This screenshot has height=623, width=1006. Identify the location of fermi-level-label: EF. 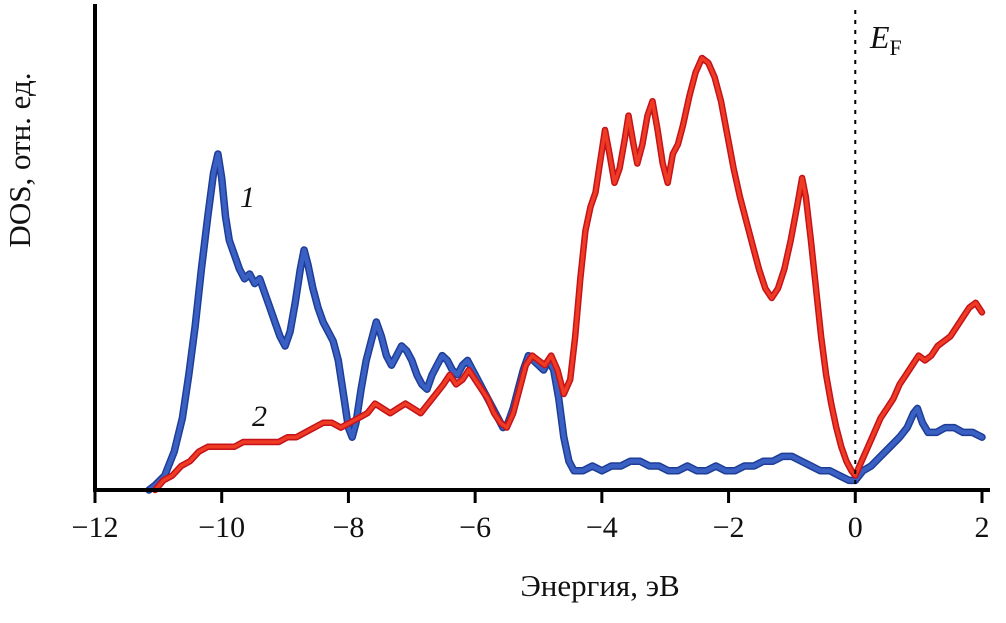
(885, 39).